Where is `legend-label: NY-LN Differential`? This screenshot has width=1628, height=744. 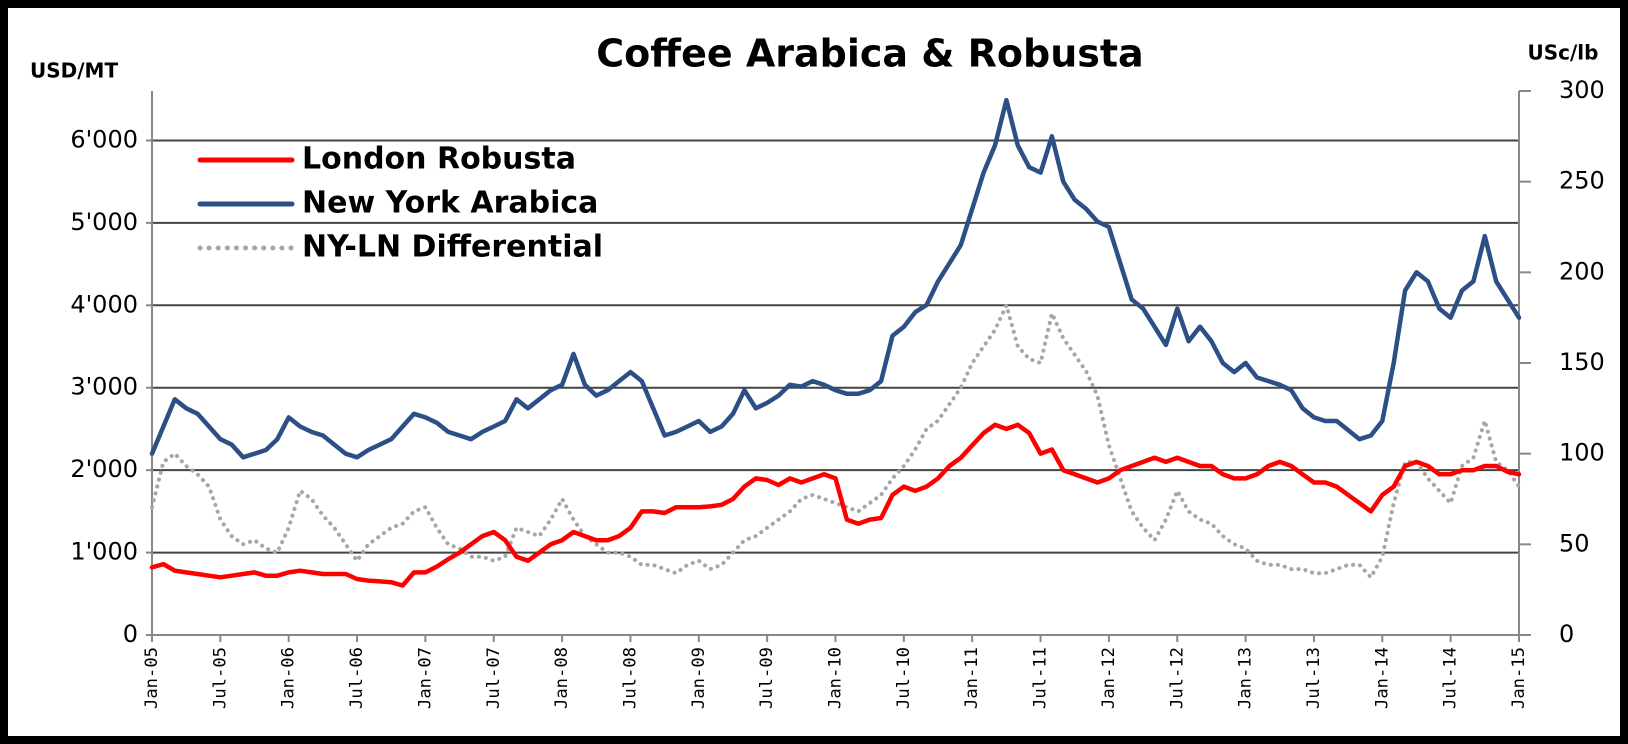
legend-label: NY-LN Differential is located at coordinates (452, 247).